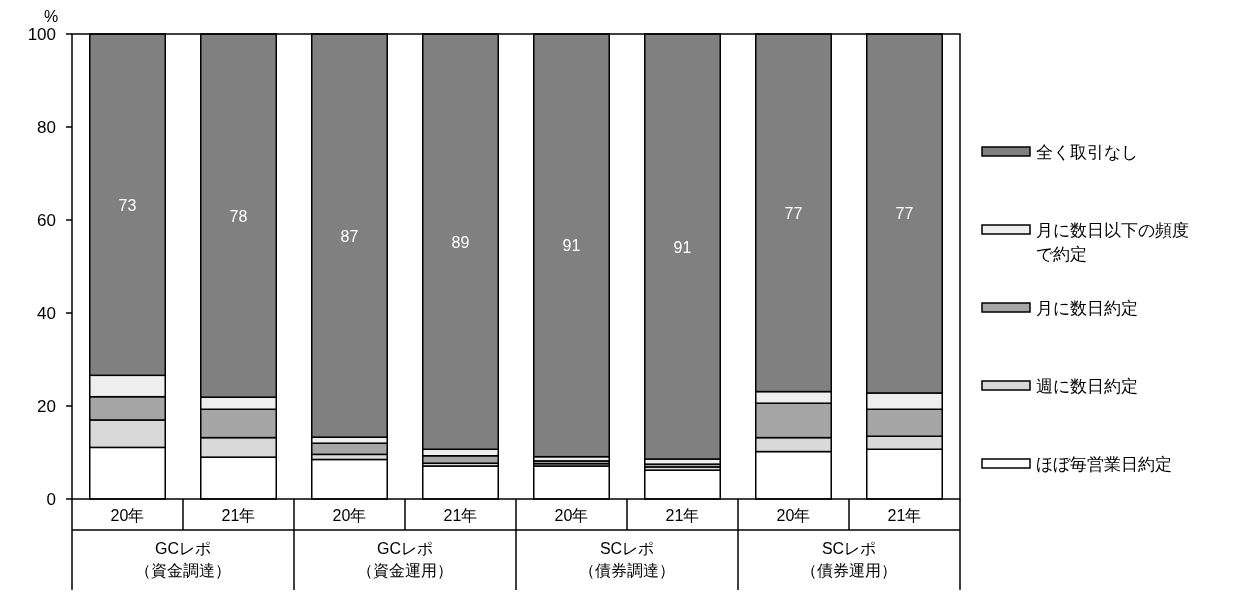 Image resolution: width=1245 pixels, height=595 pixels. What do you see at coordinates (349, 236) in the screenshot?
I see `data-label: 87` at bounding box center [349, 236].